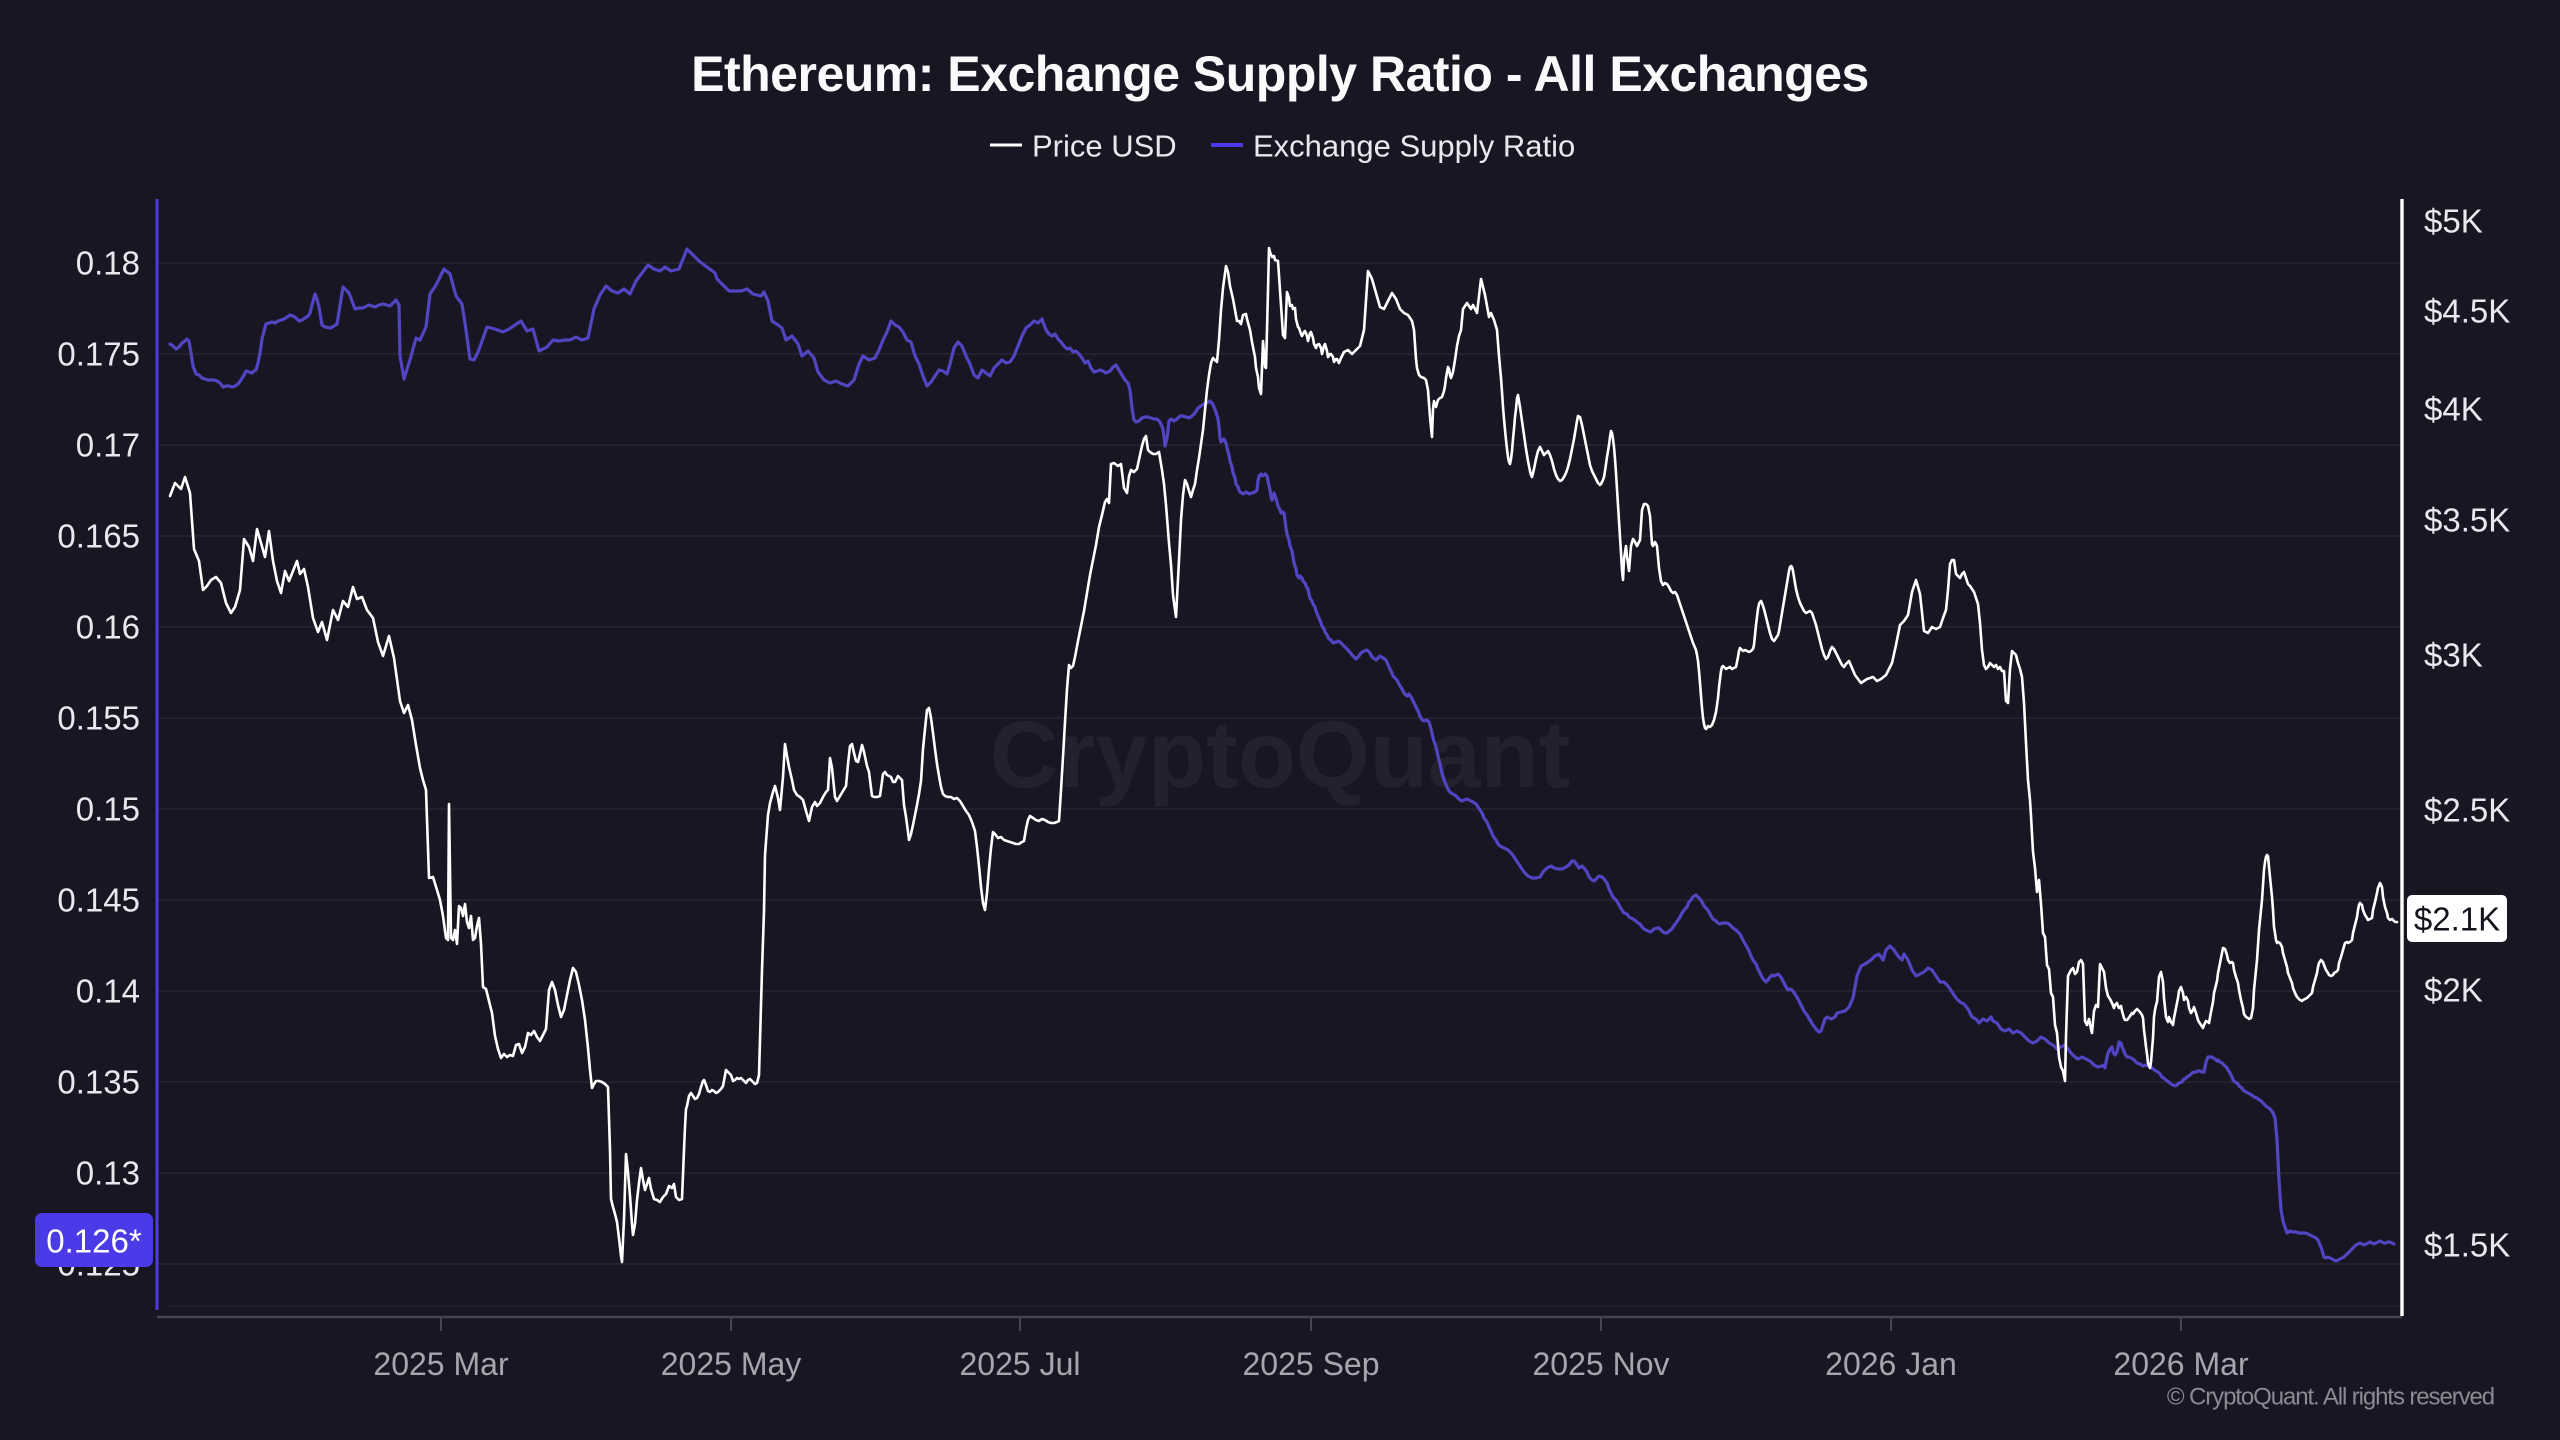 This screenshot has height=1440, width=2560. What do you see at coordinates (1601, 1364) in the screenshot?
I see `svg-text: 2025 Nov` at bounding box center [1601, 1364].